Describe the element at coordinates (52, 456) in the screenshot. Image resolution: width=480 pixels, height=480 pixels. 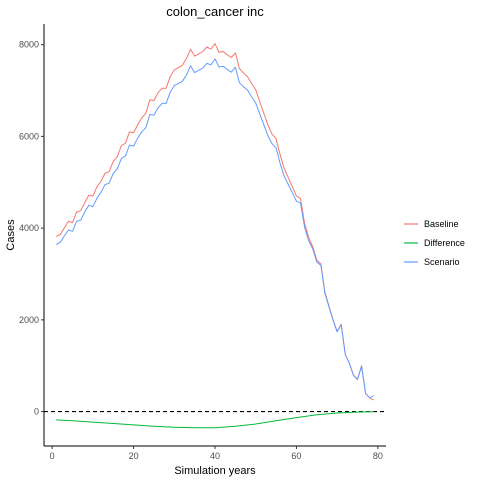
I see `x-tick-label: 0` at that location.